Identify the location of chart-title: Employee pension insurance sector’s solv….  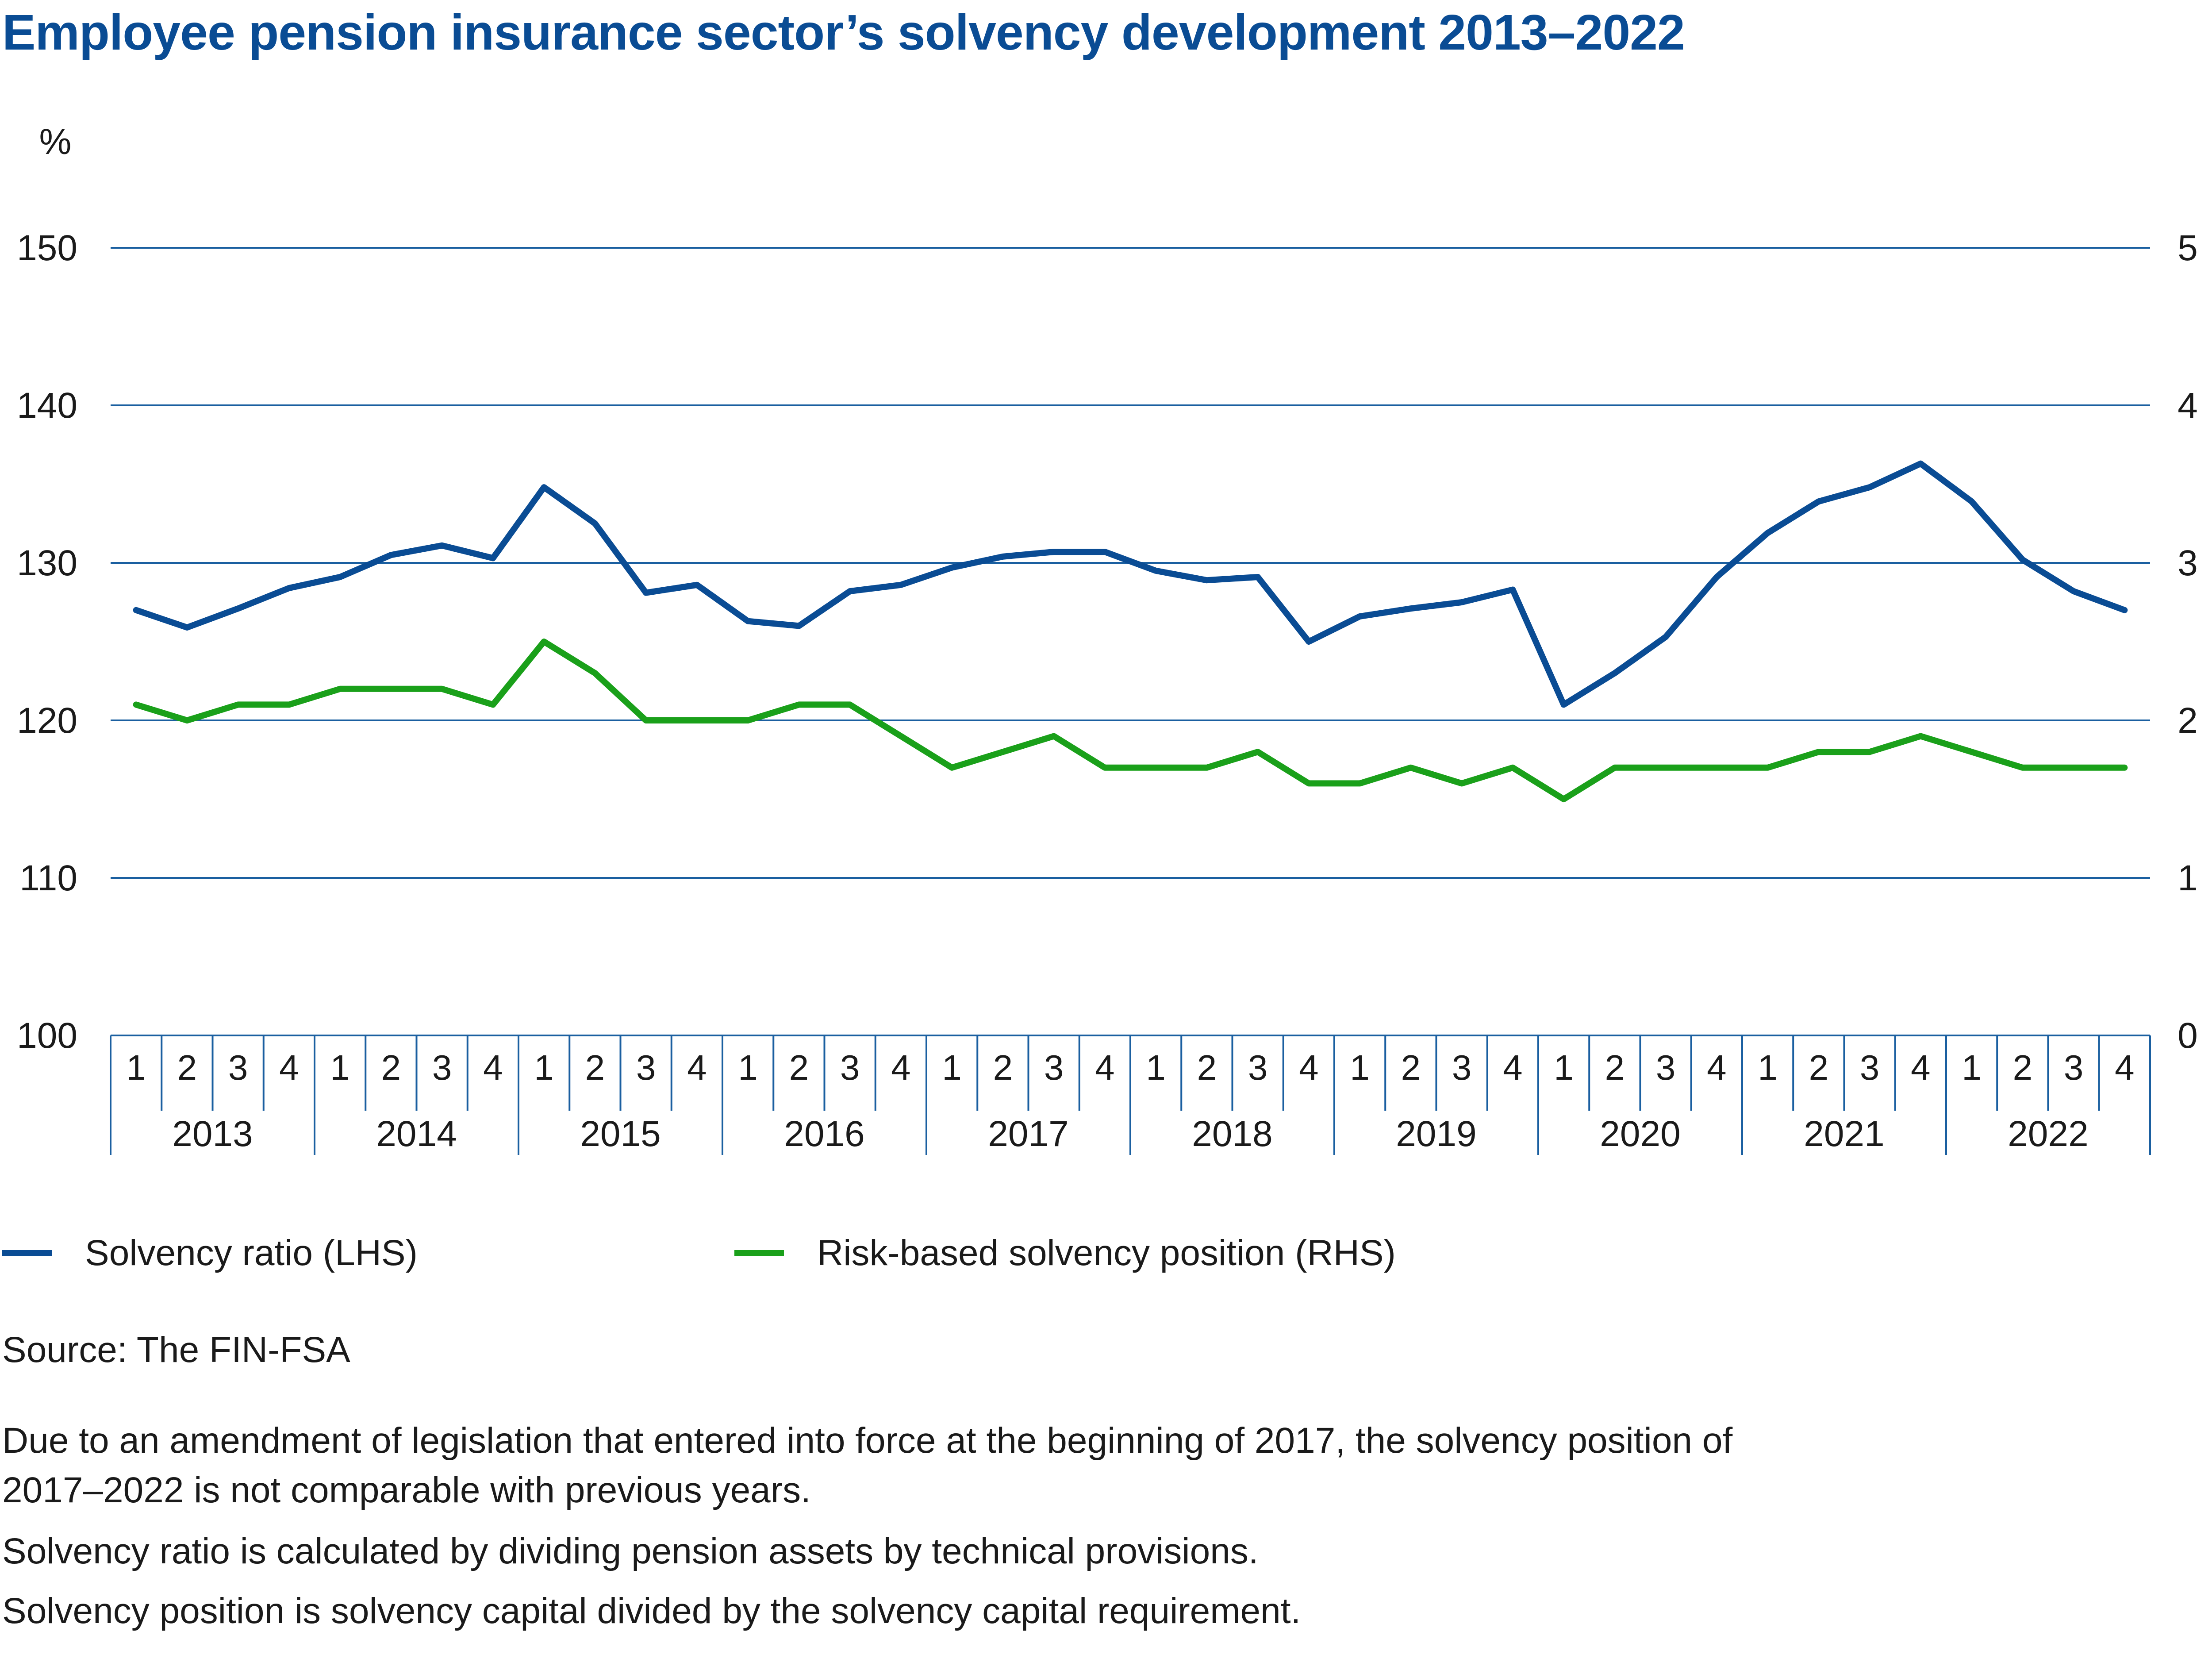
(844, 32).